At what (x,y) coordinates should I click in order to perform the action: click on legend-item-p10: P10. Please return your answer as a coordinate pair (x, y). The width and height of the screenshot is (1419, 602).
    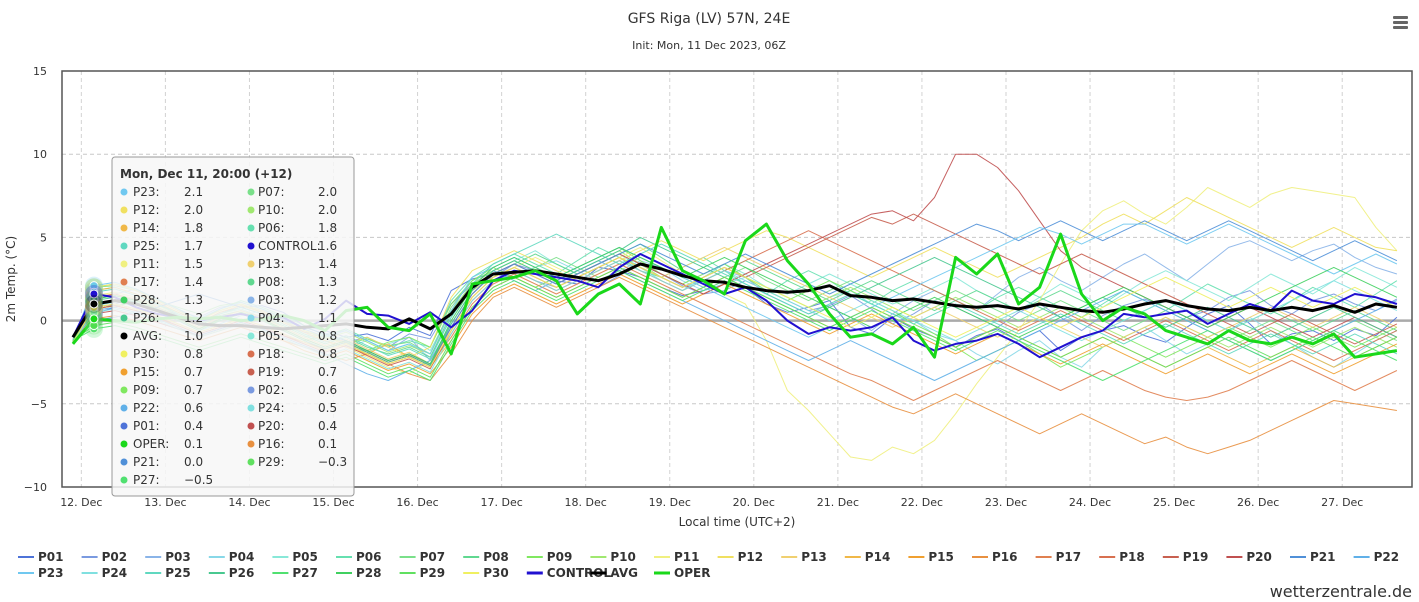
    Looking at the image, I should click on (613, 557).